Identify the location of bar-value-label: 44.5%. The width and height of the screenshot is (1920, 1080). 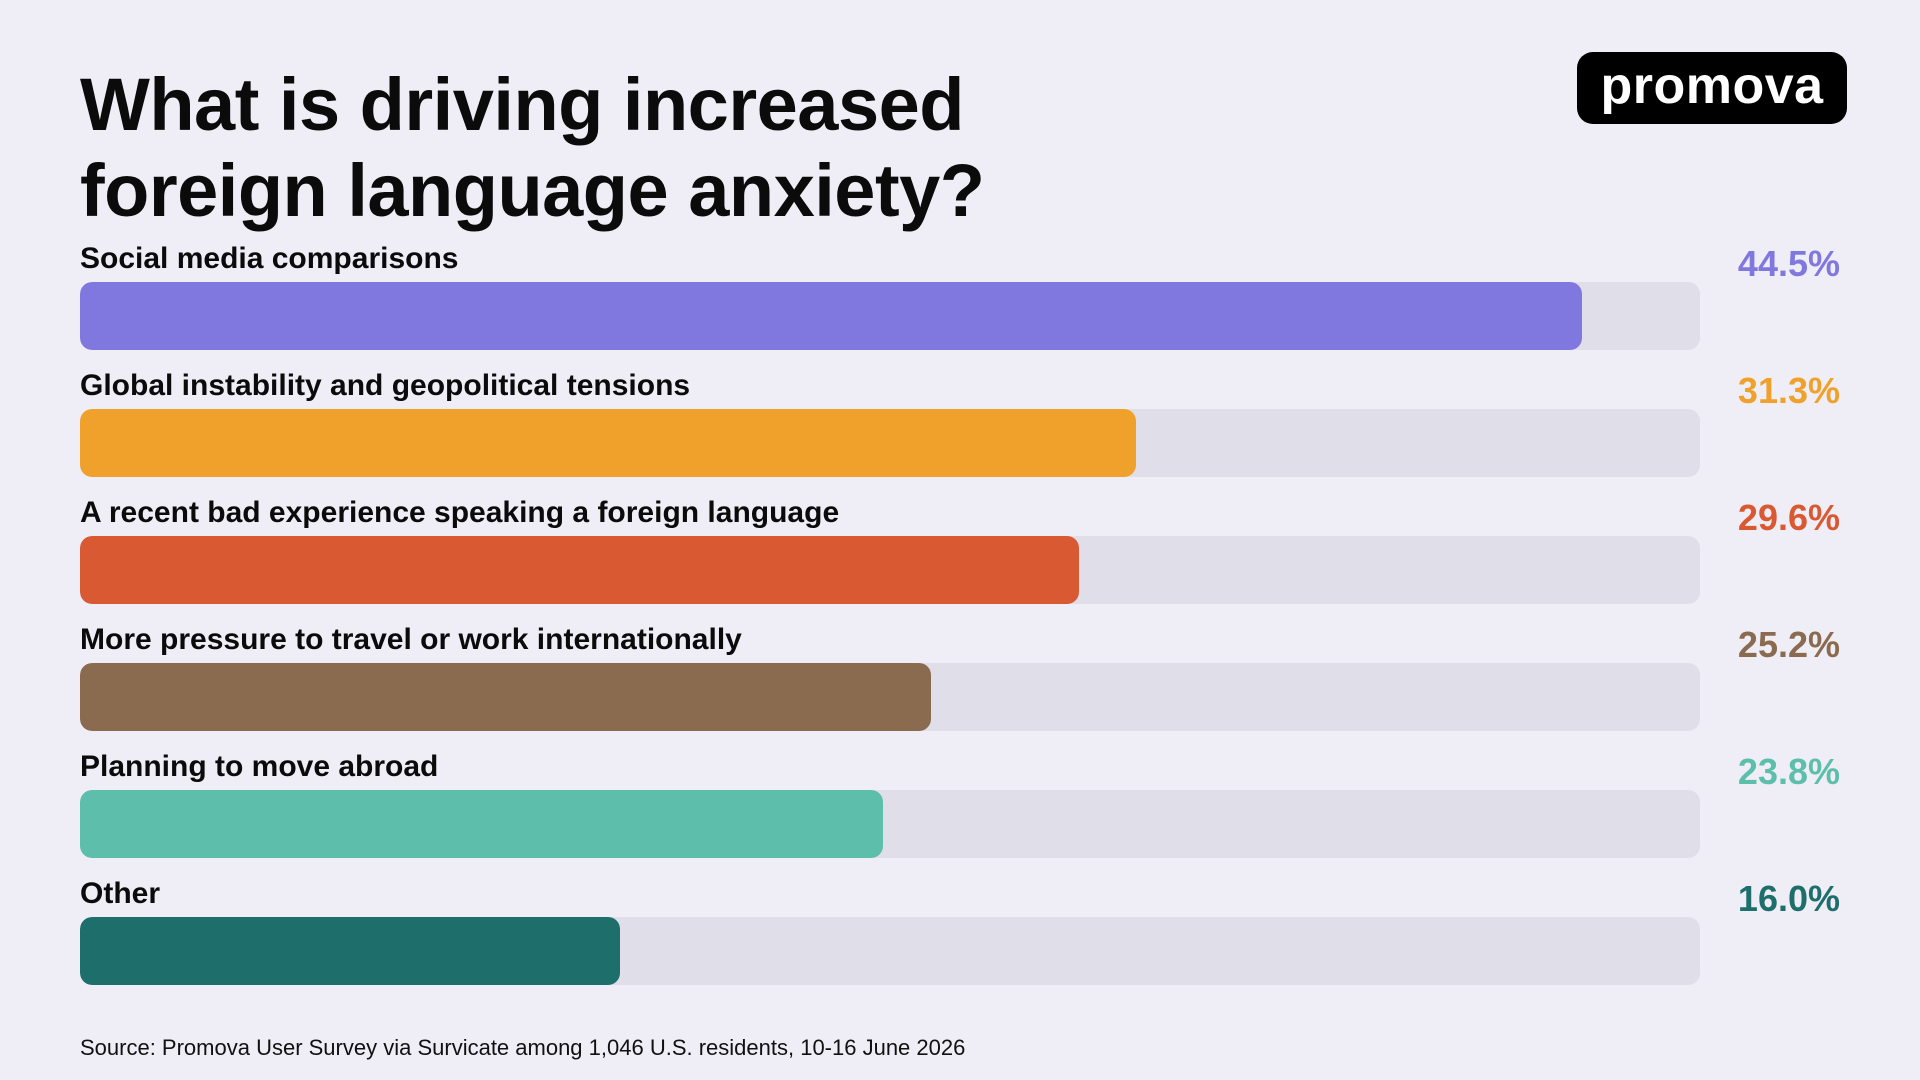
(1788, 263).